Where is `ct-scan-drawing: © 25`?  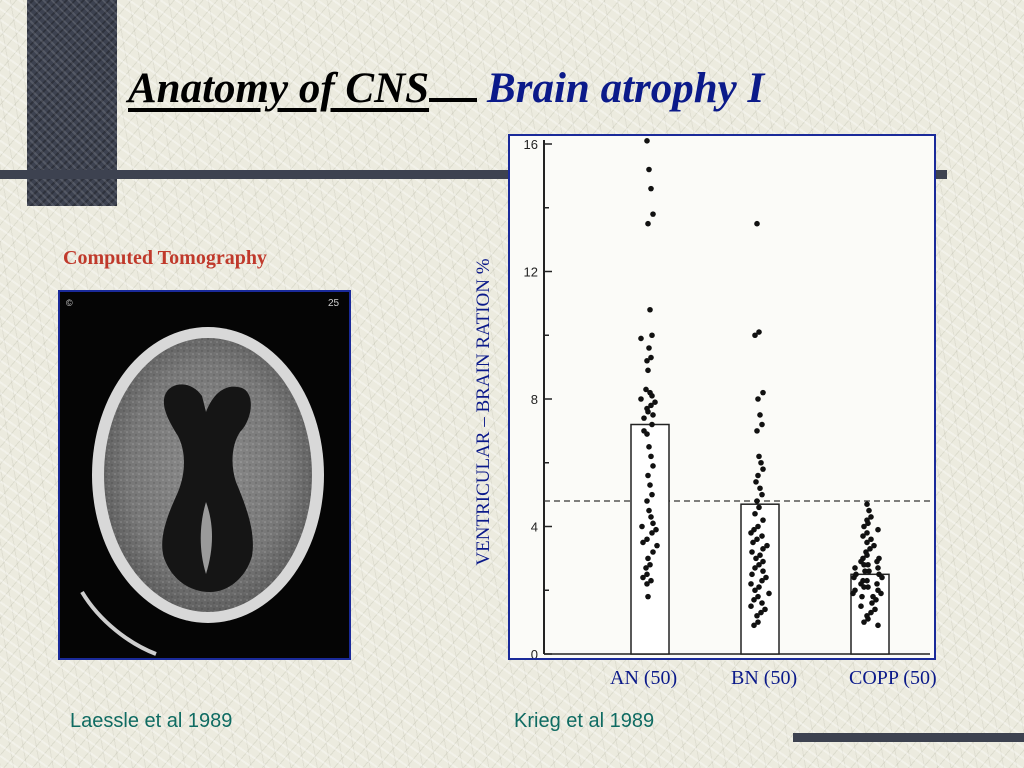 ct-scan-drawing: © 25 is located at coordinates (204, 475).